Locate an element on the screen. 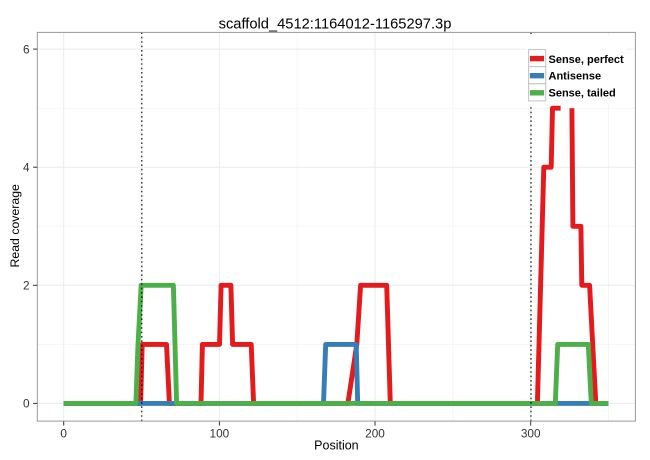 Image resolution: width=650 pixels, height=460 pixels. svg-text: 100 is located at coordinates (220, 434).